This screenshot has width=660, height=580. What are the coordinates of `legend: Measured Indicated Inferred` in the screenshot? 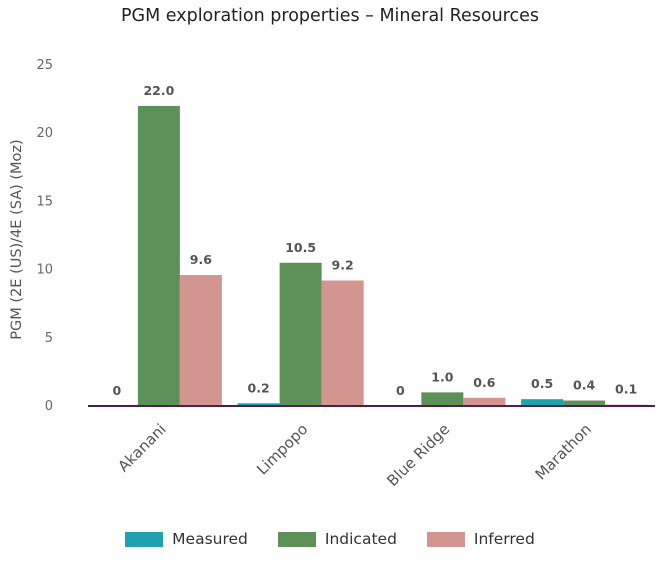 It's located at (330, 539).